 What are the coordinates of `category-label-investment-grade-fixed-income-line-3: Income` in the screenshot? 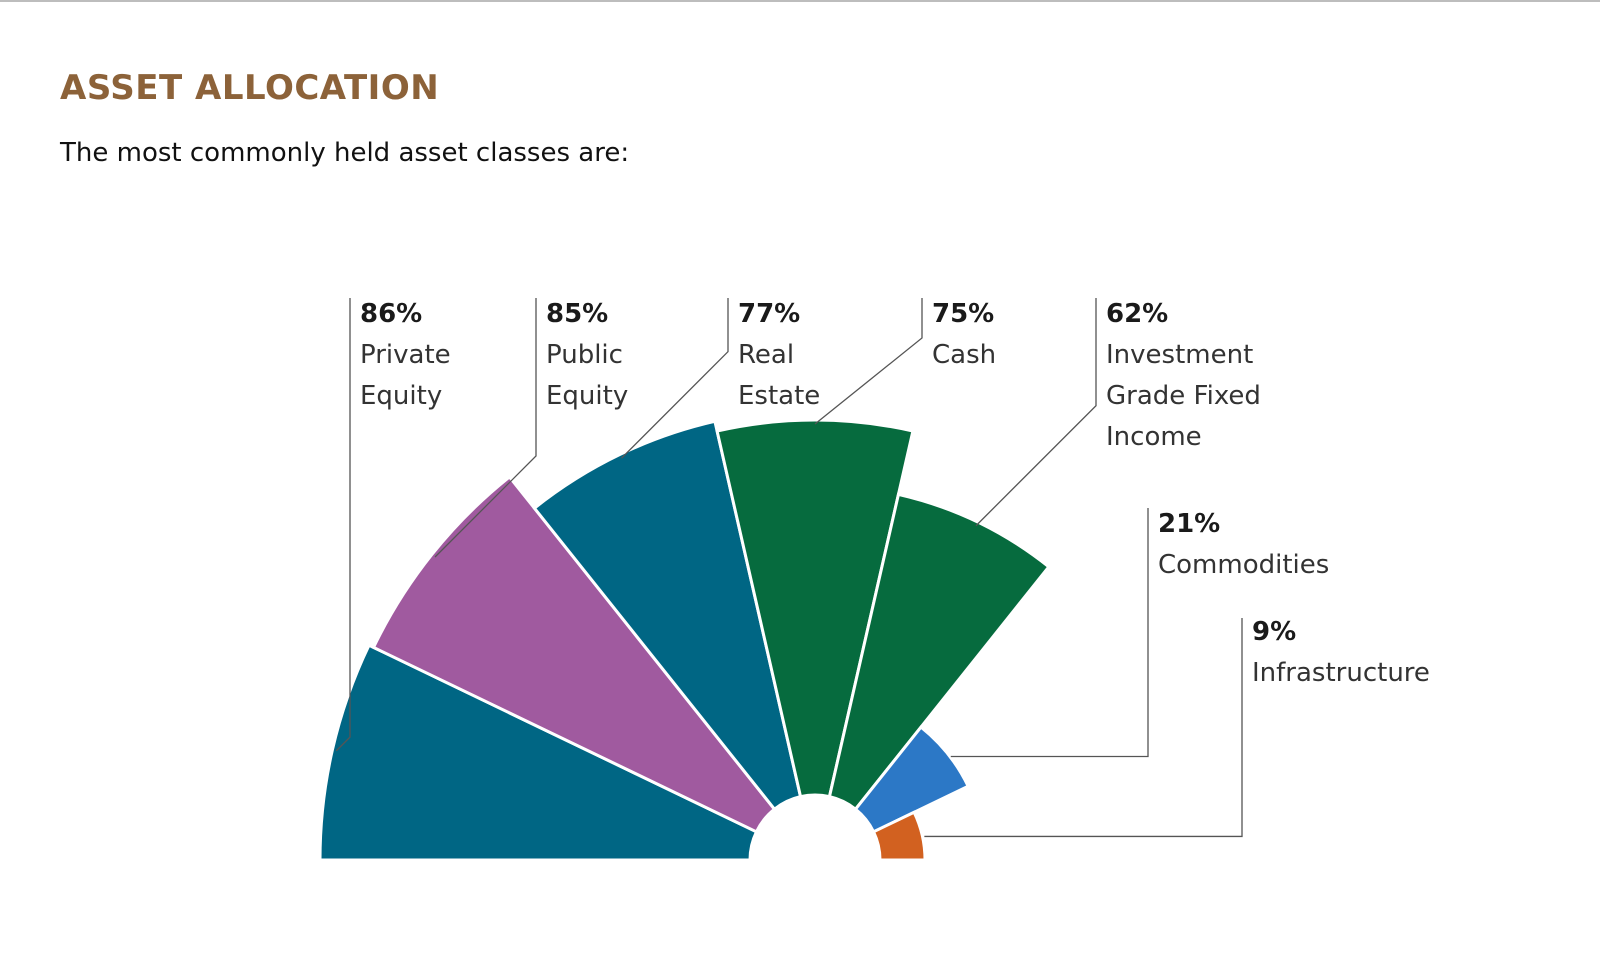 It's located at (1154, 437).